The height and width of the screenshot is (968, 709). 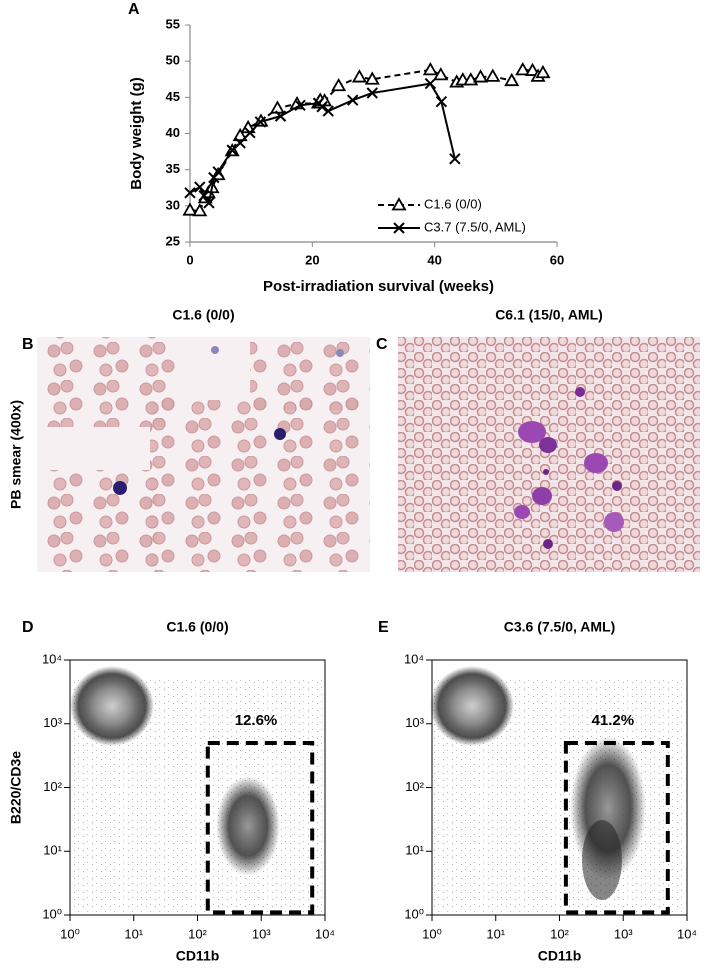 What do you see at coordinates (173, 168) in the screenshot?
I see `y-tick-label: 35` at bounding box center [173, 168].